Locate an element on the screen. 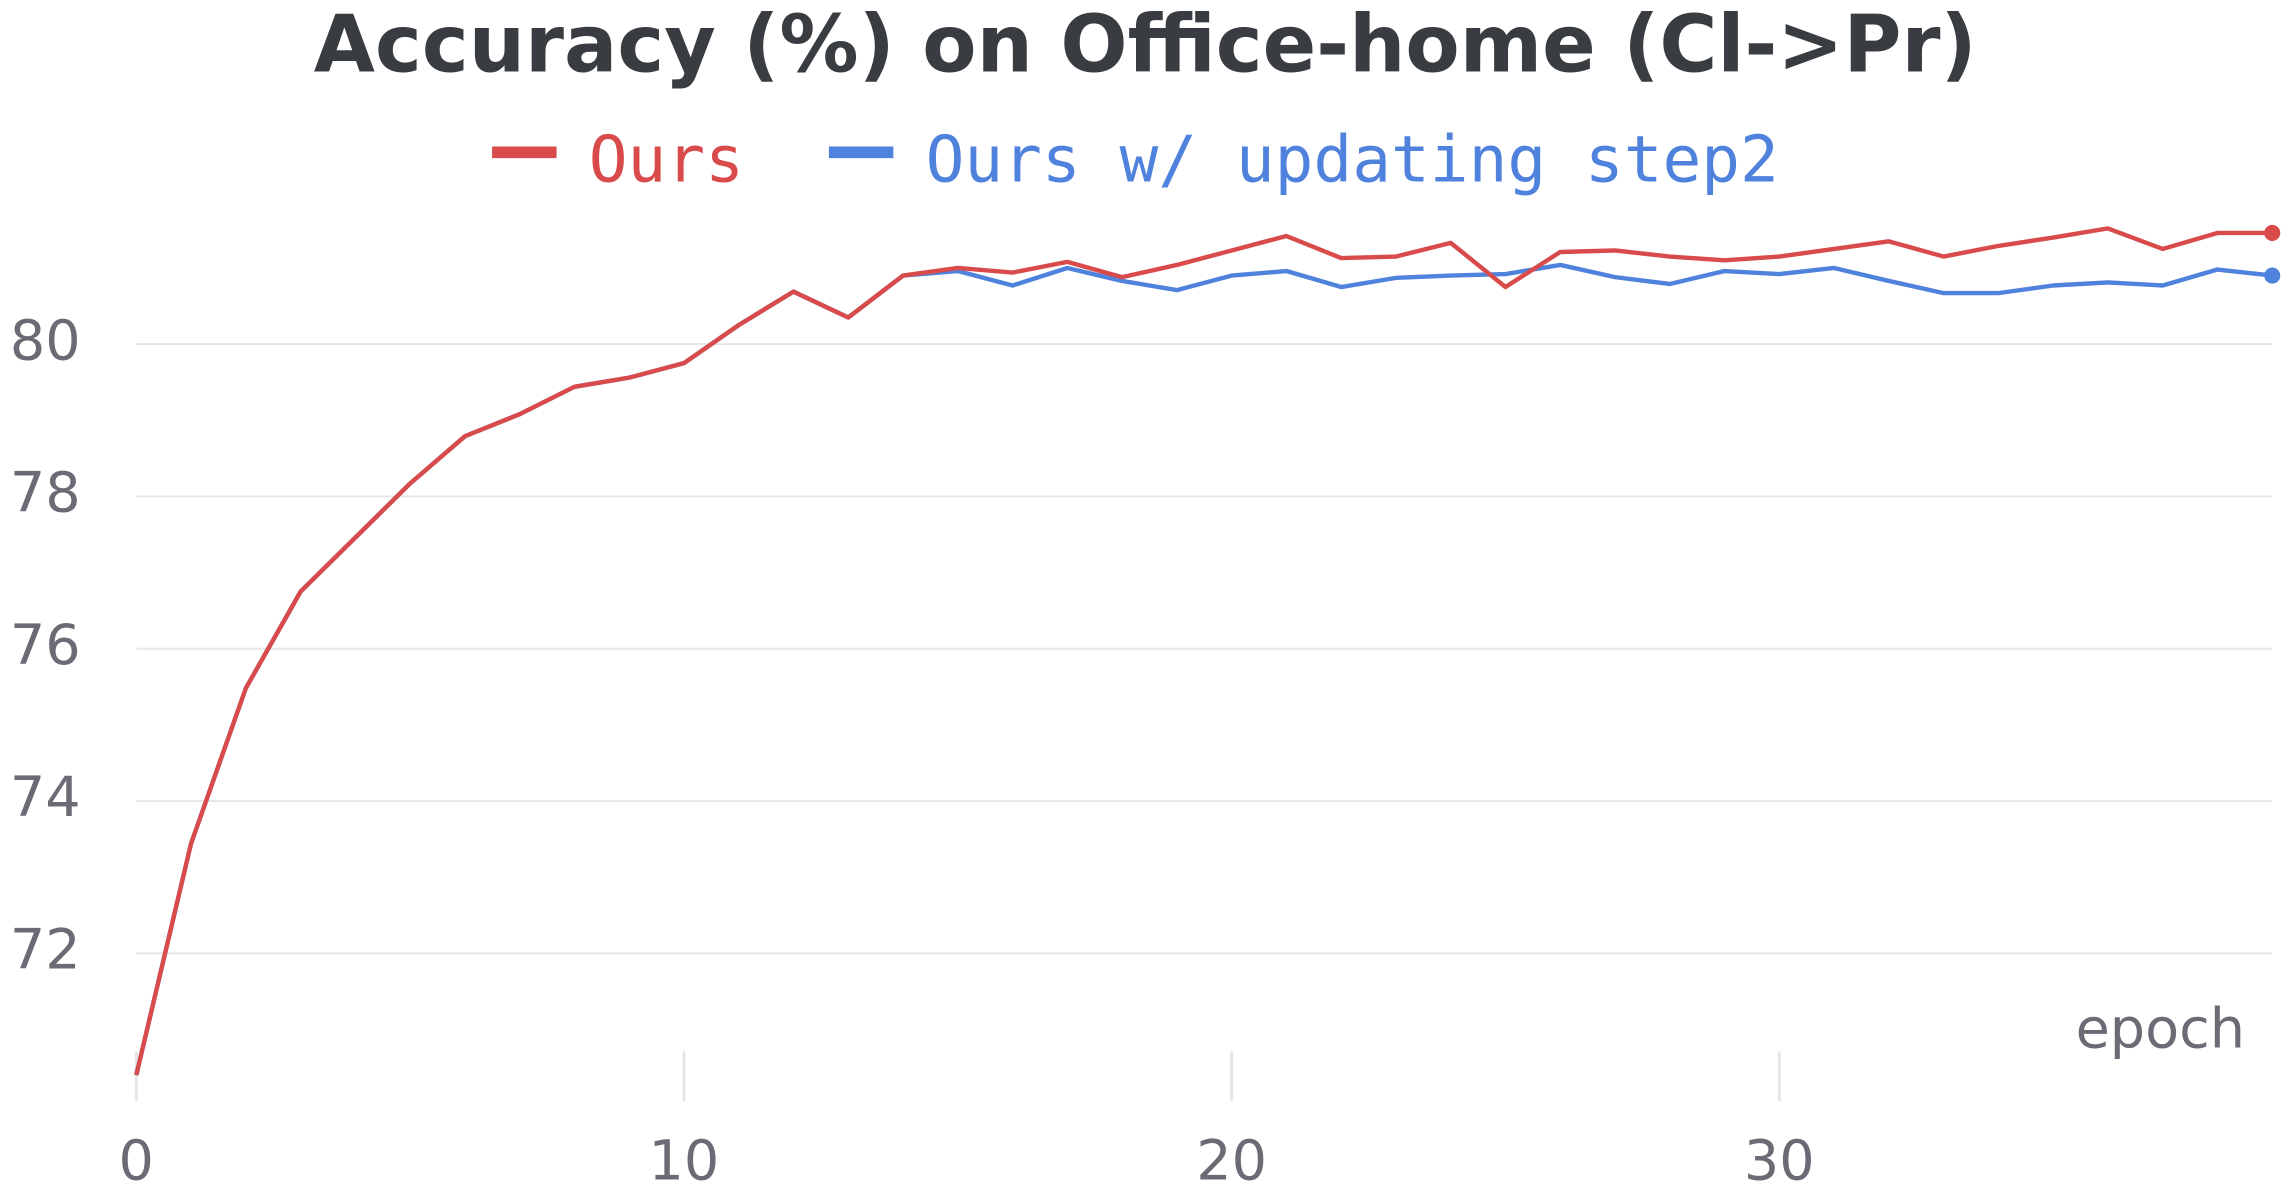 The width and height of the screenshot is (2289, 1197). y-tick-label: 74 is located at coordinates (45, 797).